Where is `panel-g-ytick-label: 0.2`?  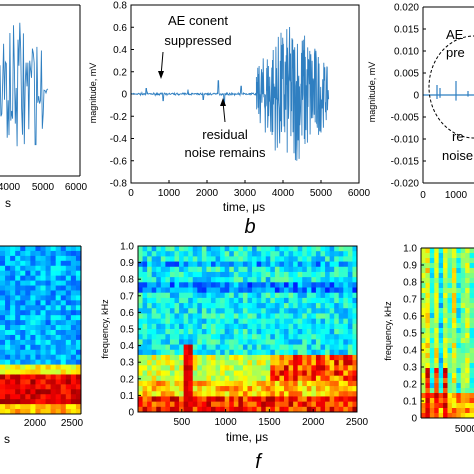
panel-g-ytick-label: 0.2 is located at coordinates (410, 385).